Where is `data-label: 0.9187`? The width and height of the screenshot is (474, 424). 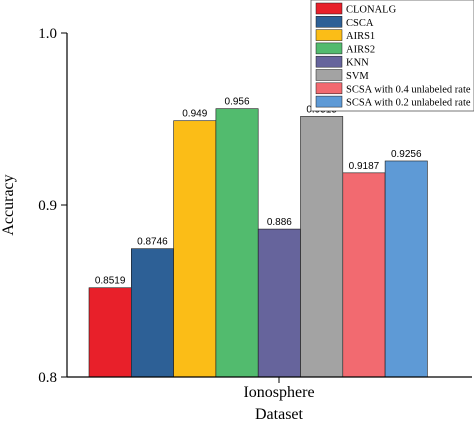 data-label: 0.9187 is located at coordinates (364, 166).